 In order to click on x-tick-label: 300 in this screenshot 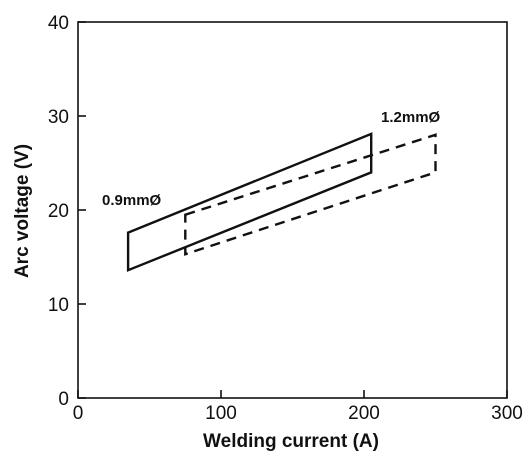, I will do `click(507, 413)`.